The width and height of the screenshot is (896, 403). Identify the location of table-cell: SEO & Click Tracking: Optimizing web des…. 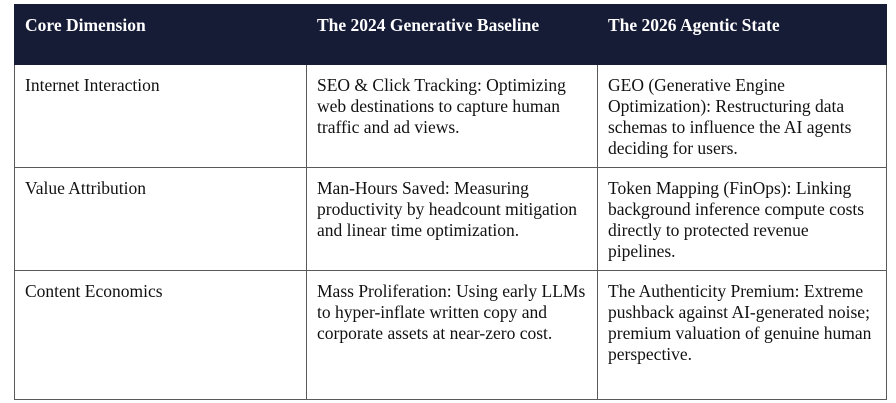
(452, 116).